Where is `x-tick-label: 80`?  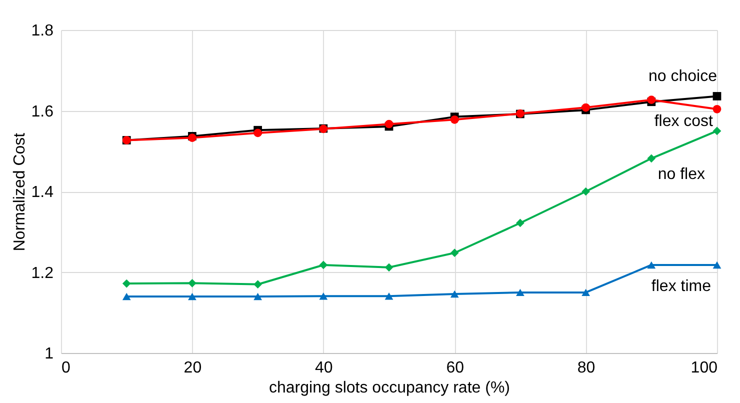
x-tick-label: 80 is located at coordinates (586, 368).